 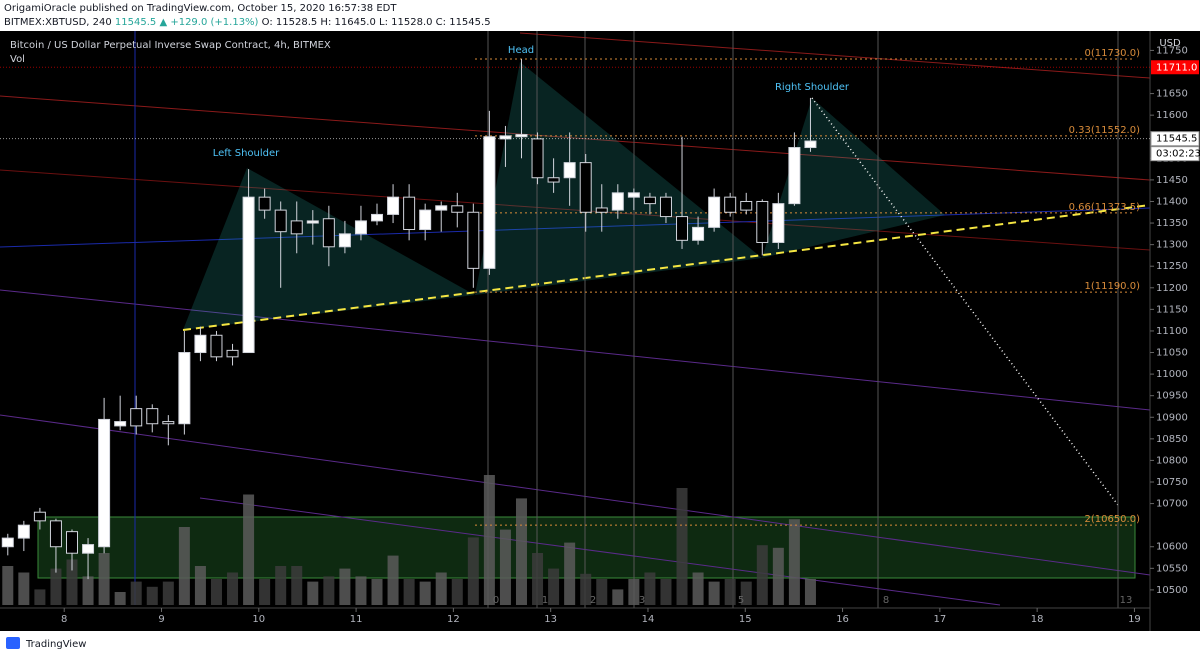 What do you see at coordinates (496, 600) in the screenshot?
I see `time-zone-label: 0` at bounding box center [496, 600].